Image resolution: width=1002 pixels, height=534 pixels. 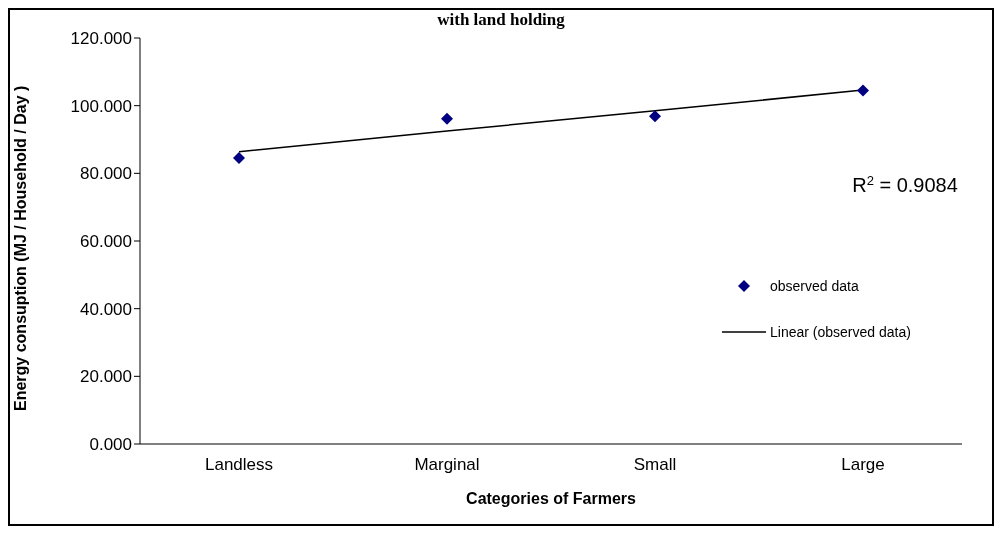 What do you see at coordinates (863, 465) in the screenshot?
I see `x-tick-label: Large` at bounding box center [863, 465].